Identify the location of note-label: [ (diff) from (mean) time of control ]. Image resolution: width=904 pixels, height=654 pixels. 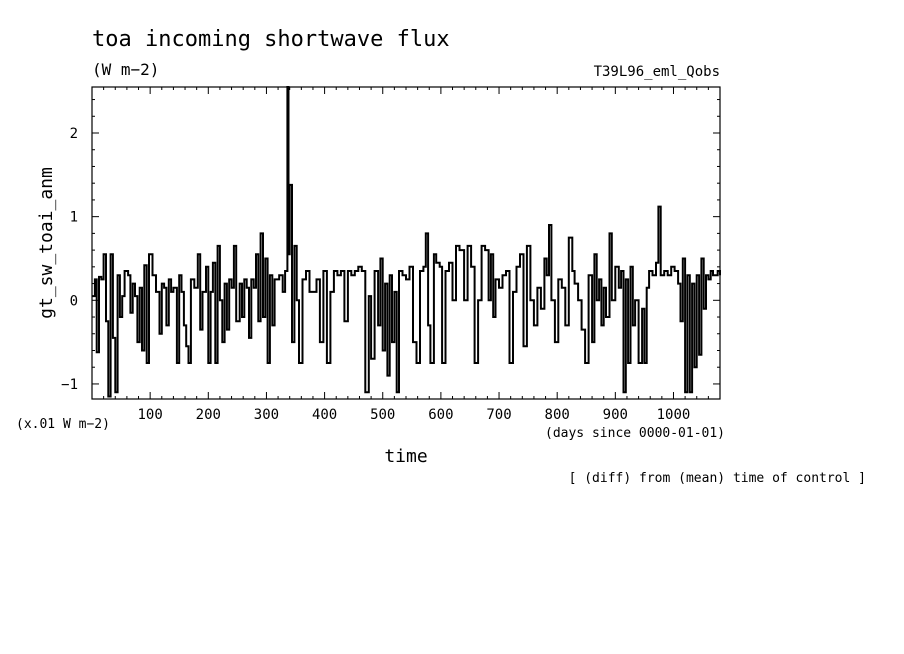
(717, 478).